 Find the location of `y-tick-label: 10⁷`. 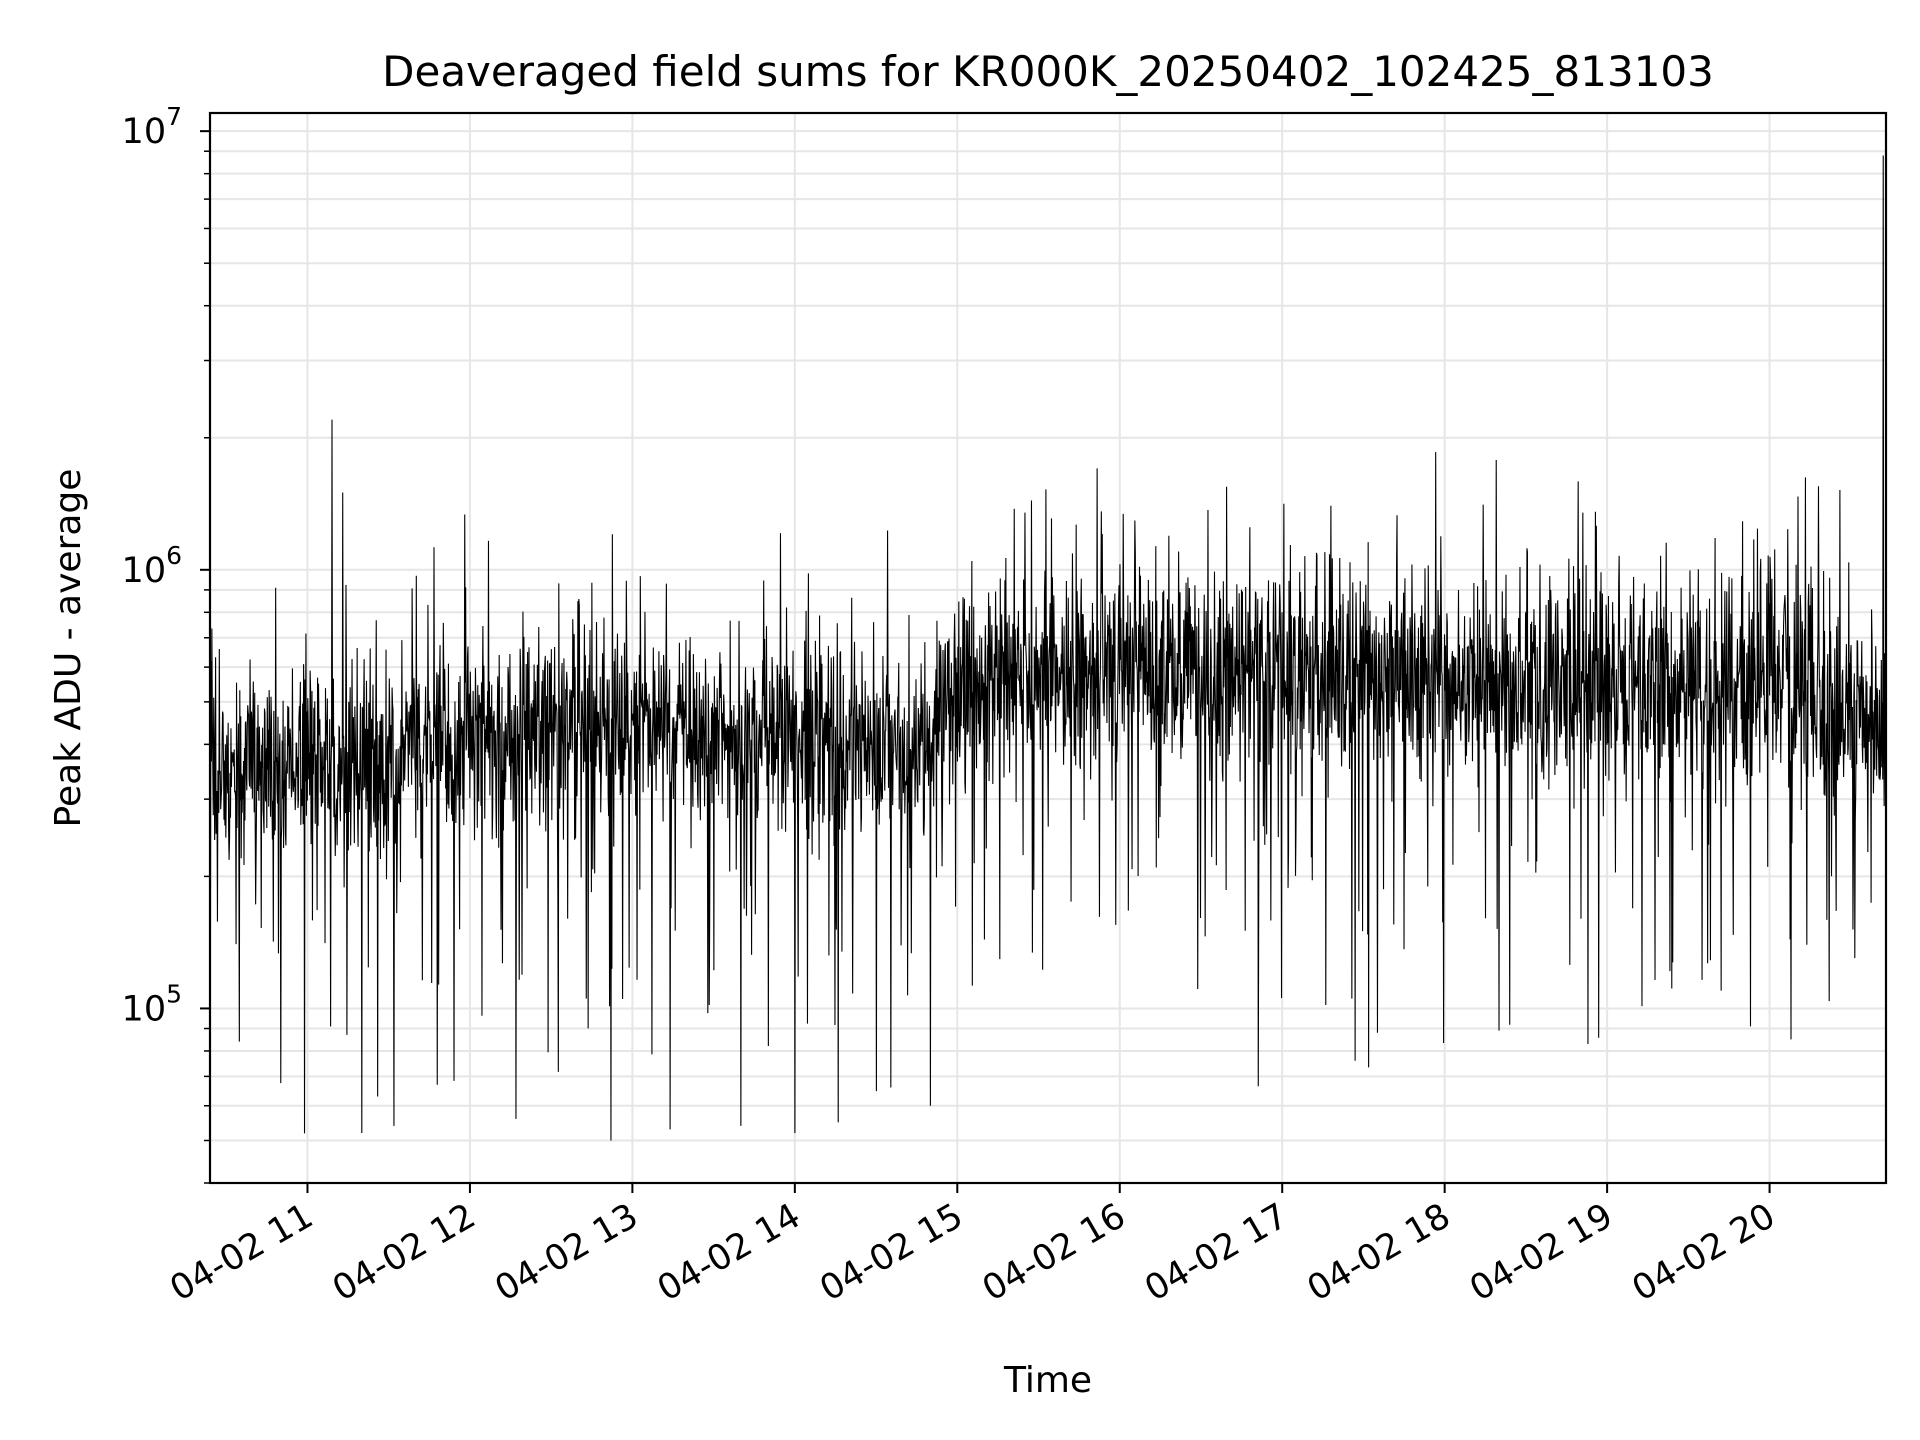

y-tick-label: 10⁷ is located at coordinates (152, 127).